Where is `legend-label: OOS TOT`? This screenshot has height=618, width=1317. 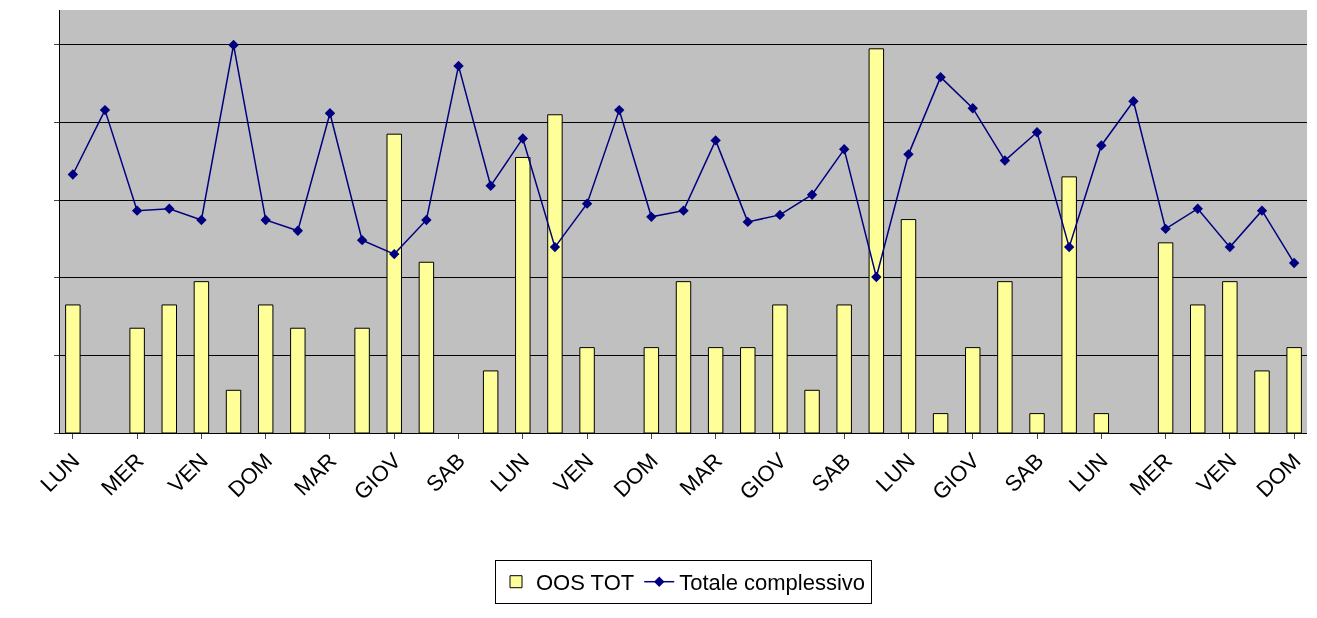 legend-label: OOS TOT is located at coordinates (585, 583).